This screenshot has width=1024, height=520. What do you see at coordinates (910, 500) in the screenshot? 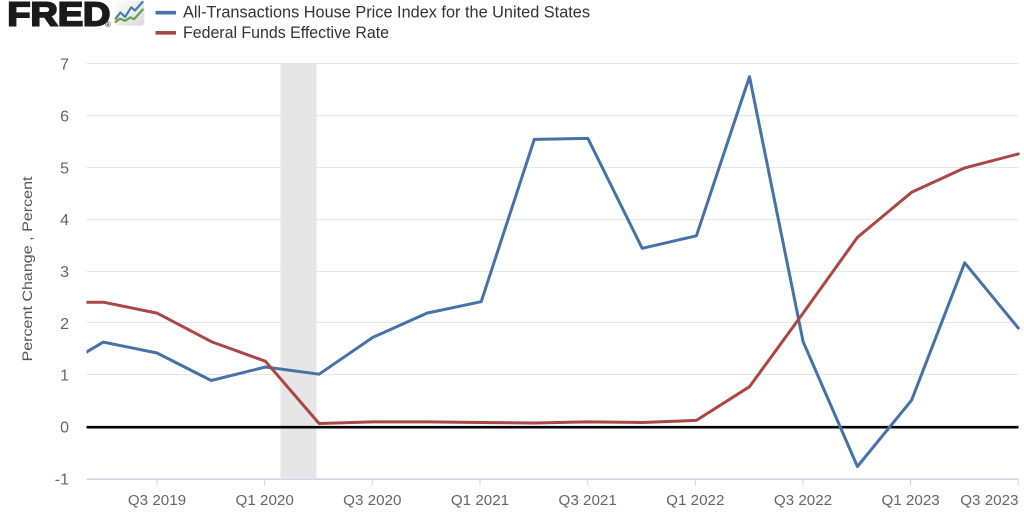
I see `svg-text: Q1 2023` at bounding box center [910, 500].